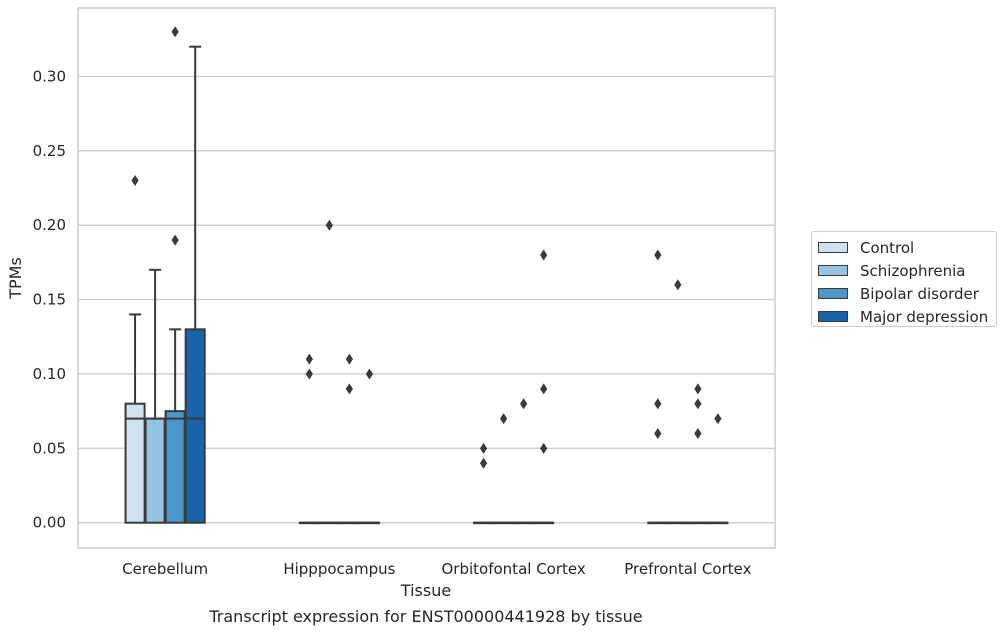 Image resolution: width=1007 pixels, height=634 pixels. I want to click on legend-label: Major depression, so click(924, 316).